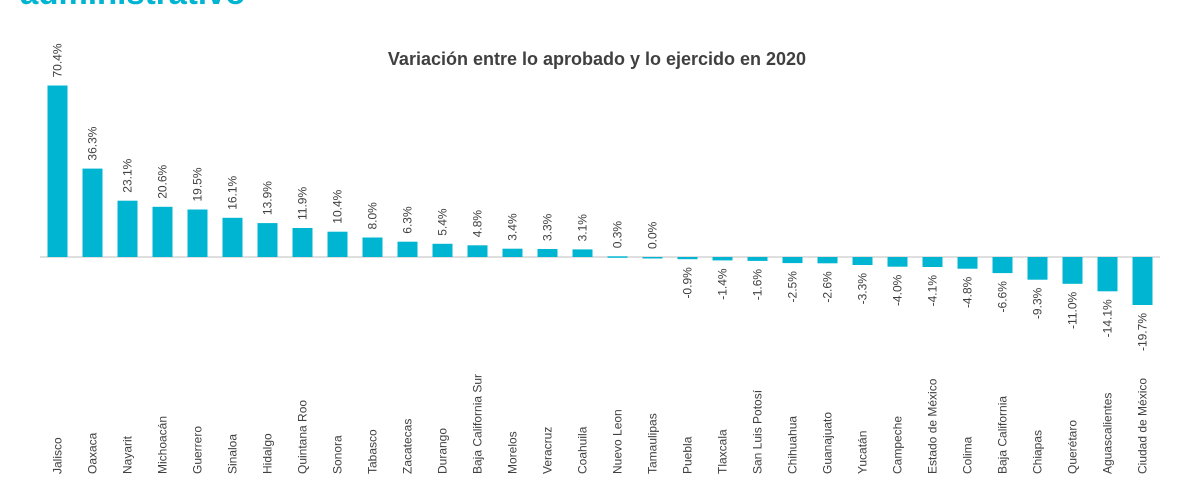 The height and width of the screenshot is (480, 1200). Describe the element at coordinates (478, 424) in the screenshot. I see `category-label: Baja California Sur` at that location.